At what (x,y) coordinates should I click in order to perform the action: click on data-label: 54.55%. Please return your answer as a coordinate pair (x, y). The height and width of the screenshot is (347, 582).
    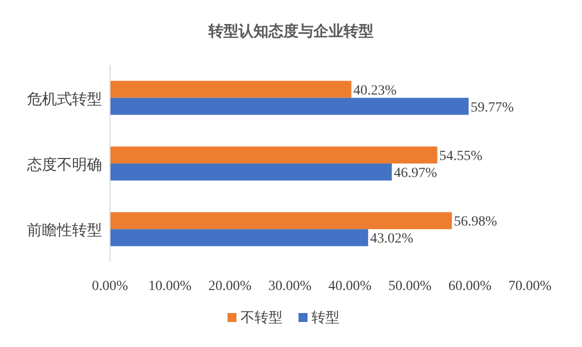
    Looking at the image, I should click on (461, 156).